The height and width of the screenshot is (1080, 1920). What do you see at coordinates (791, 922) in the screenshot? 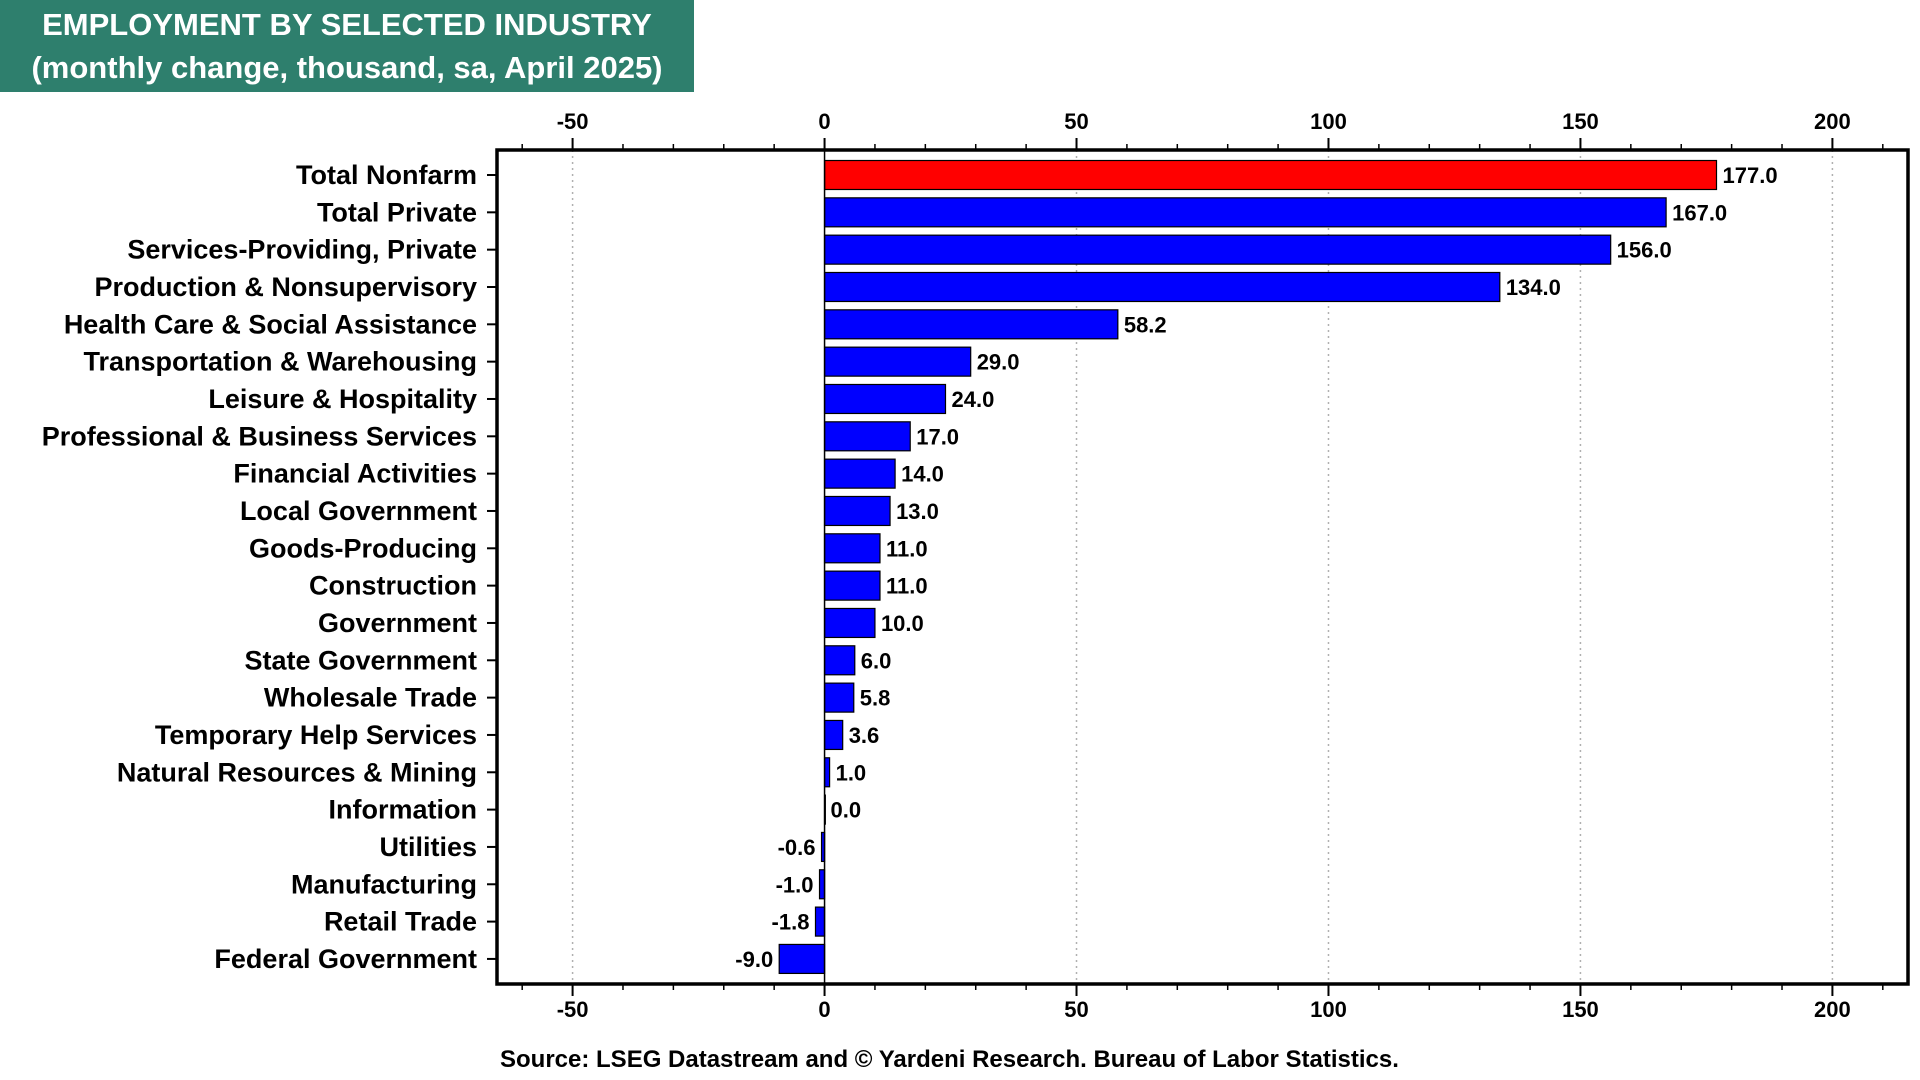
I see `data-label: -1.8` at bounding box center [791, 922].